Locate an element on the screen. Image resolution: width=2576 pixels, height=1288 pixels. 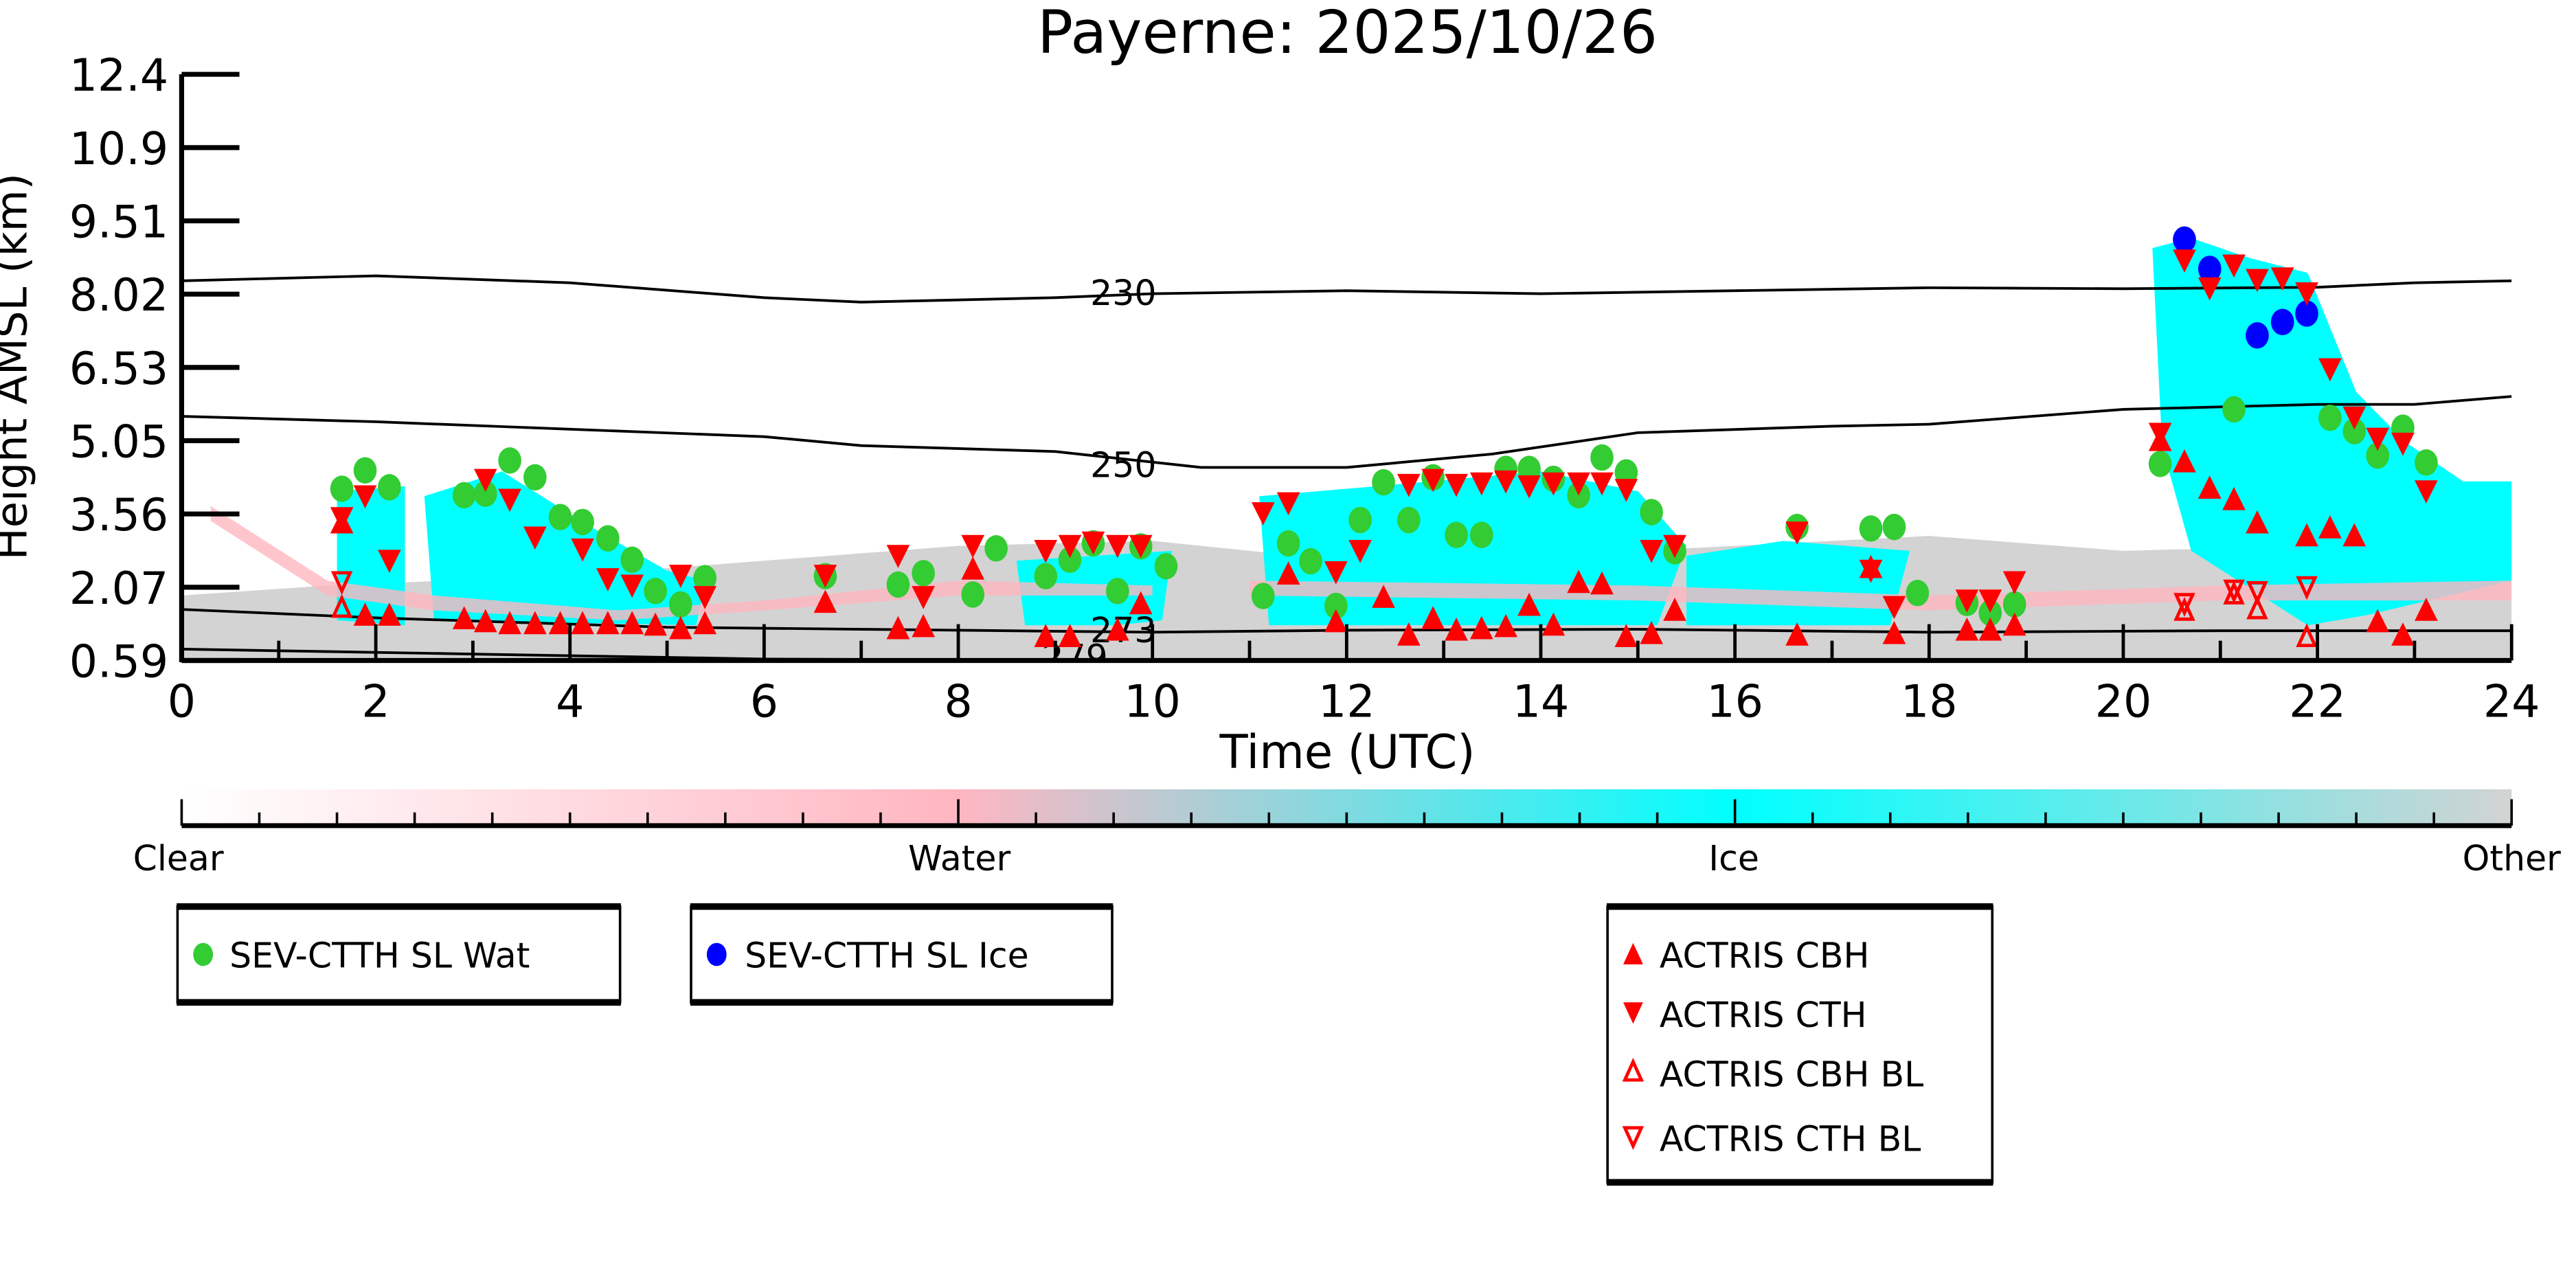
green-circle-icon is located at coordinates (203, 954).